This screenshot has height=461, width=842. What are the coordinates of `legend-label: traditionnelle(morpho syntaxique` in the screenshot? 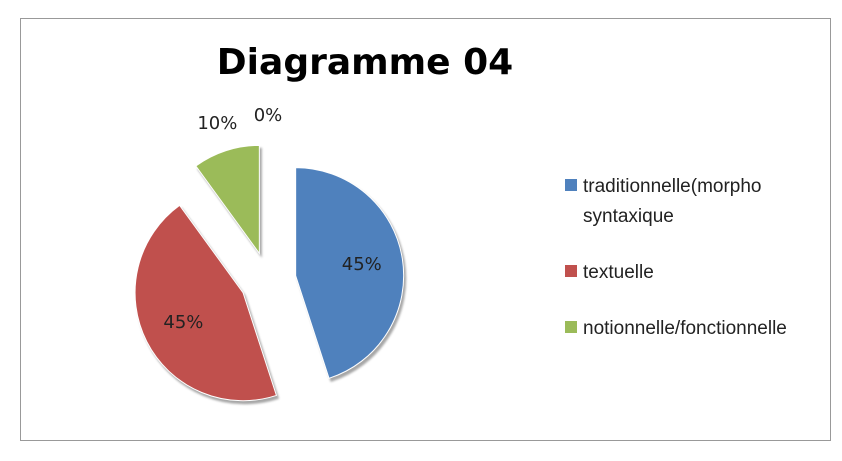 It's located at (672, 201).